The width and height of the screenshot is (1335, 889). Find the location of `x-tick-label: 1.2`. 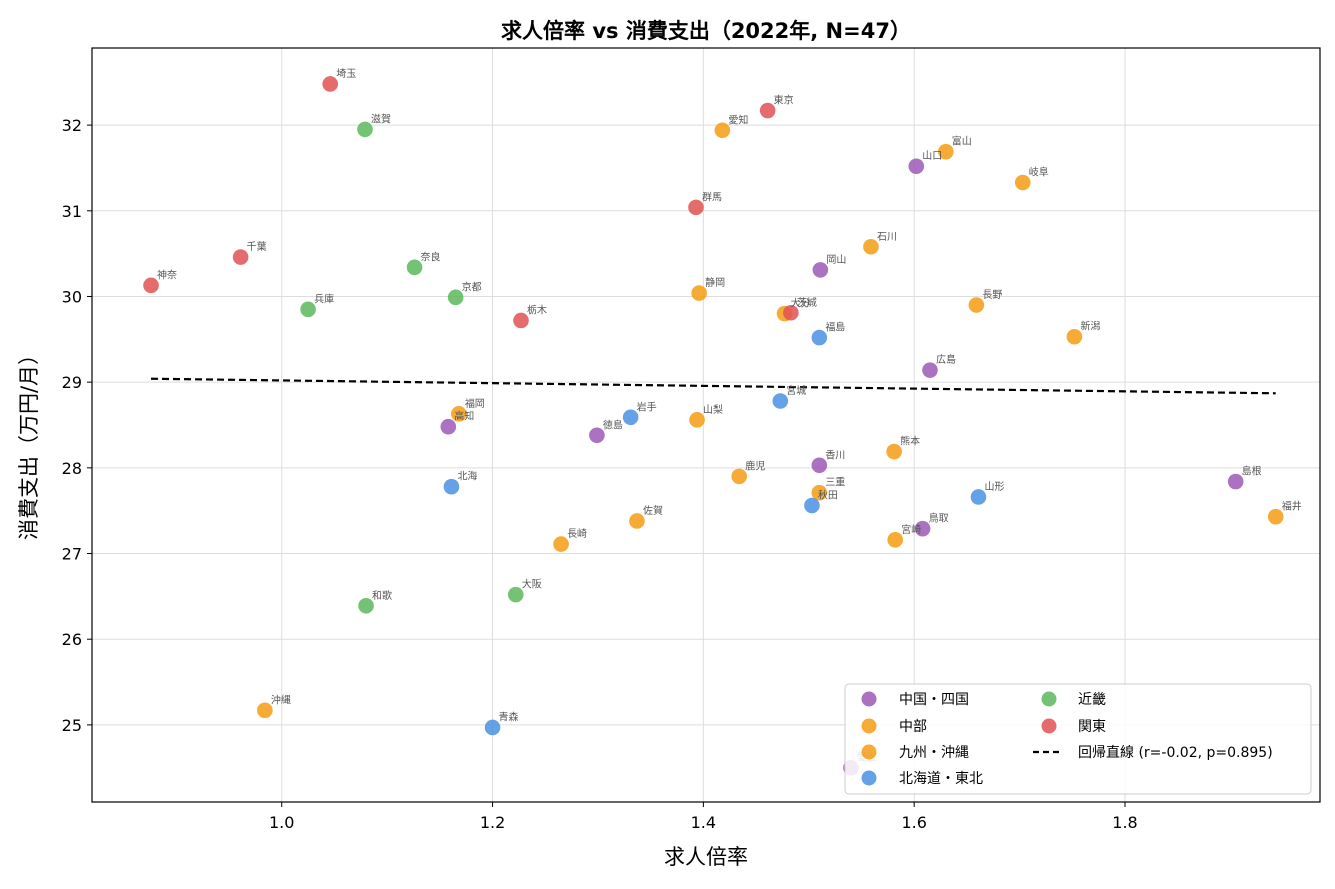

x-tick-label: 1.2 is located at coordinates (492, 822).